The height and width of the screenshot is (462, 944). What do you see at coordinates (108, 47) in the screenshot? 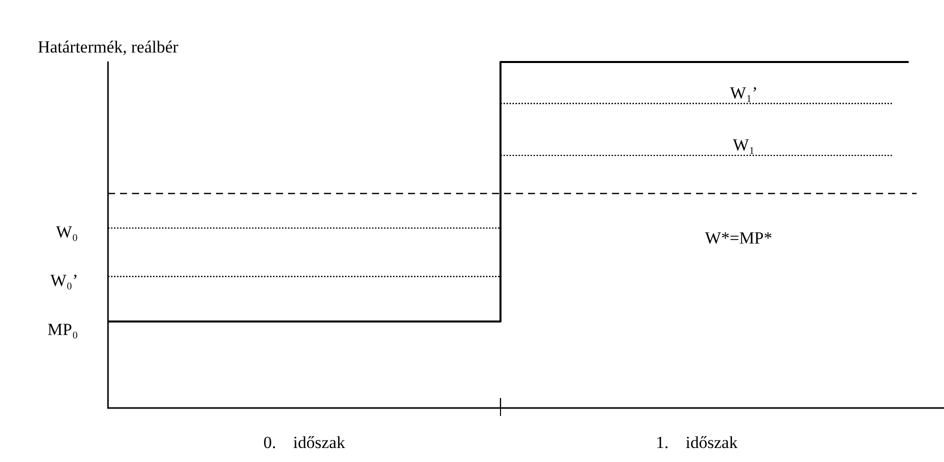
I see `y-axis-title: Határtermék, reálbér` at bounding box center [108, 47].